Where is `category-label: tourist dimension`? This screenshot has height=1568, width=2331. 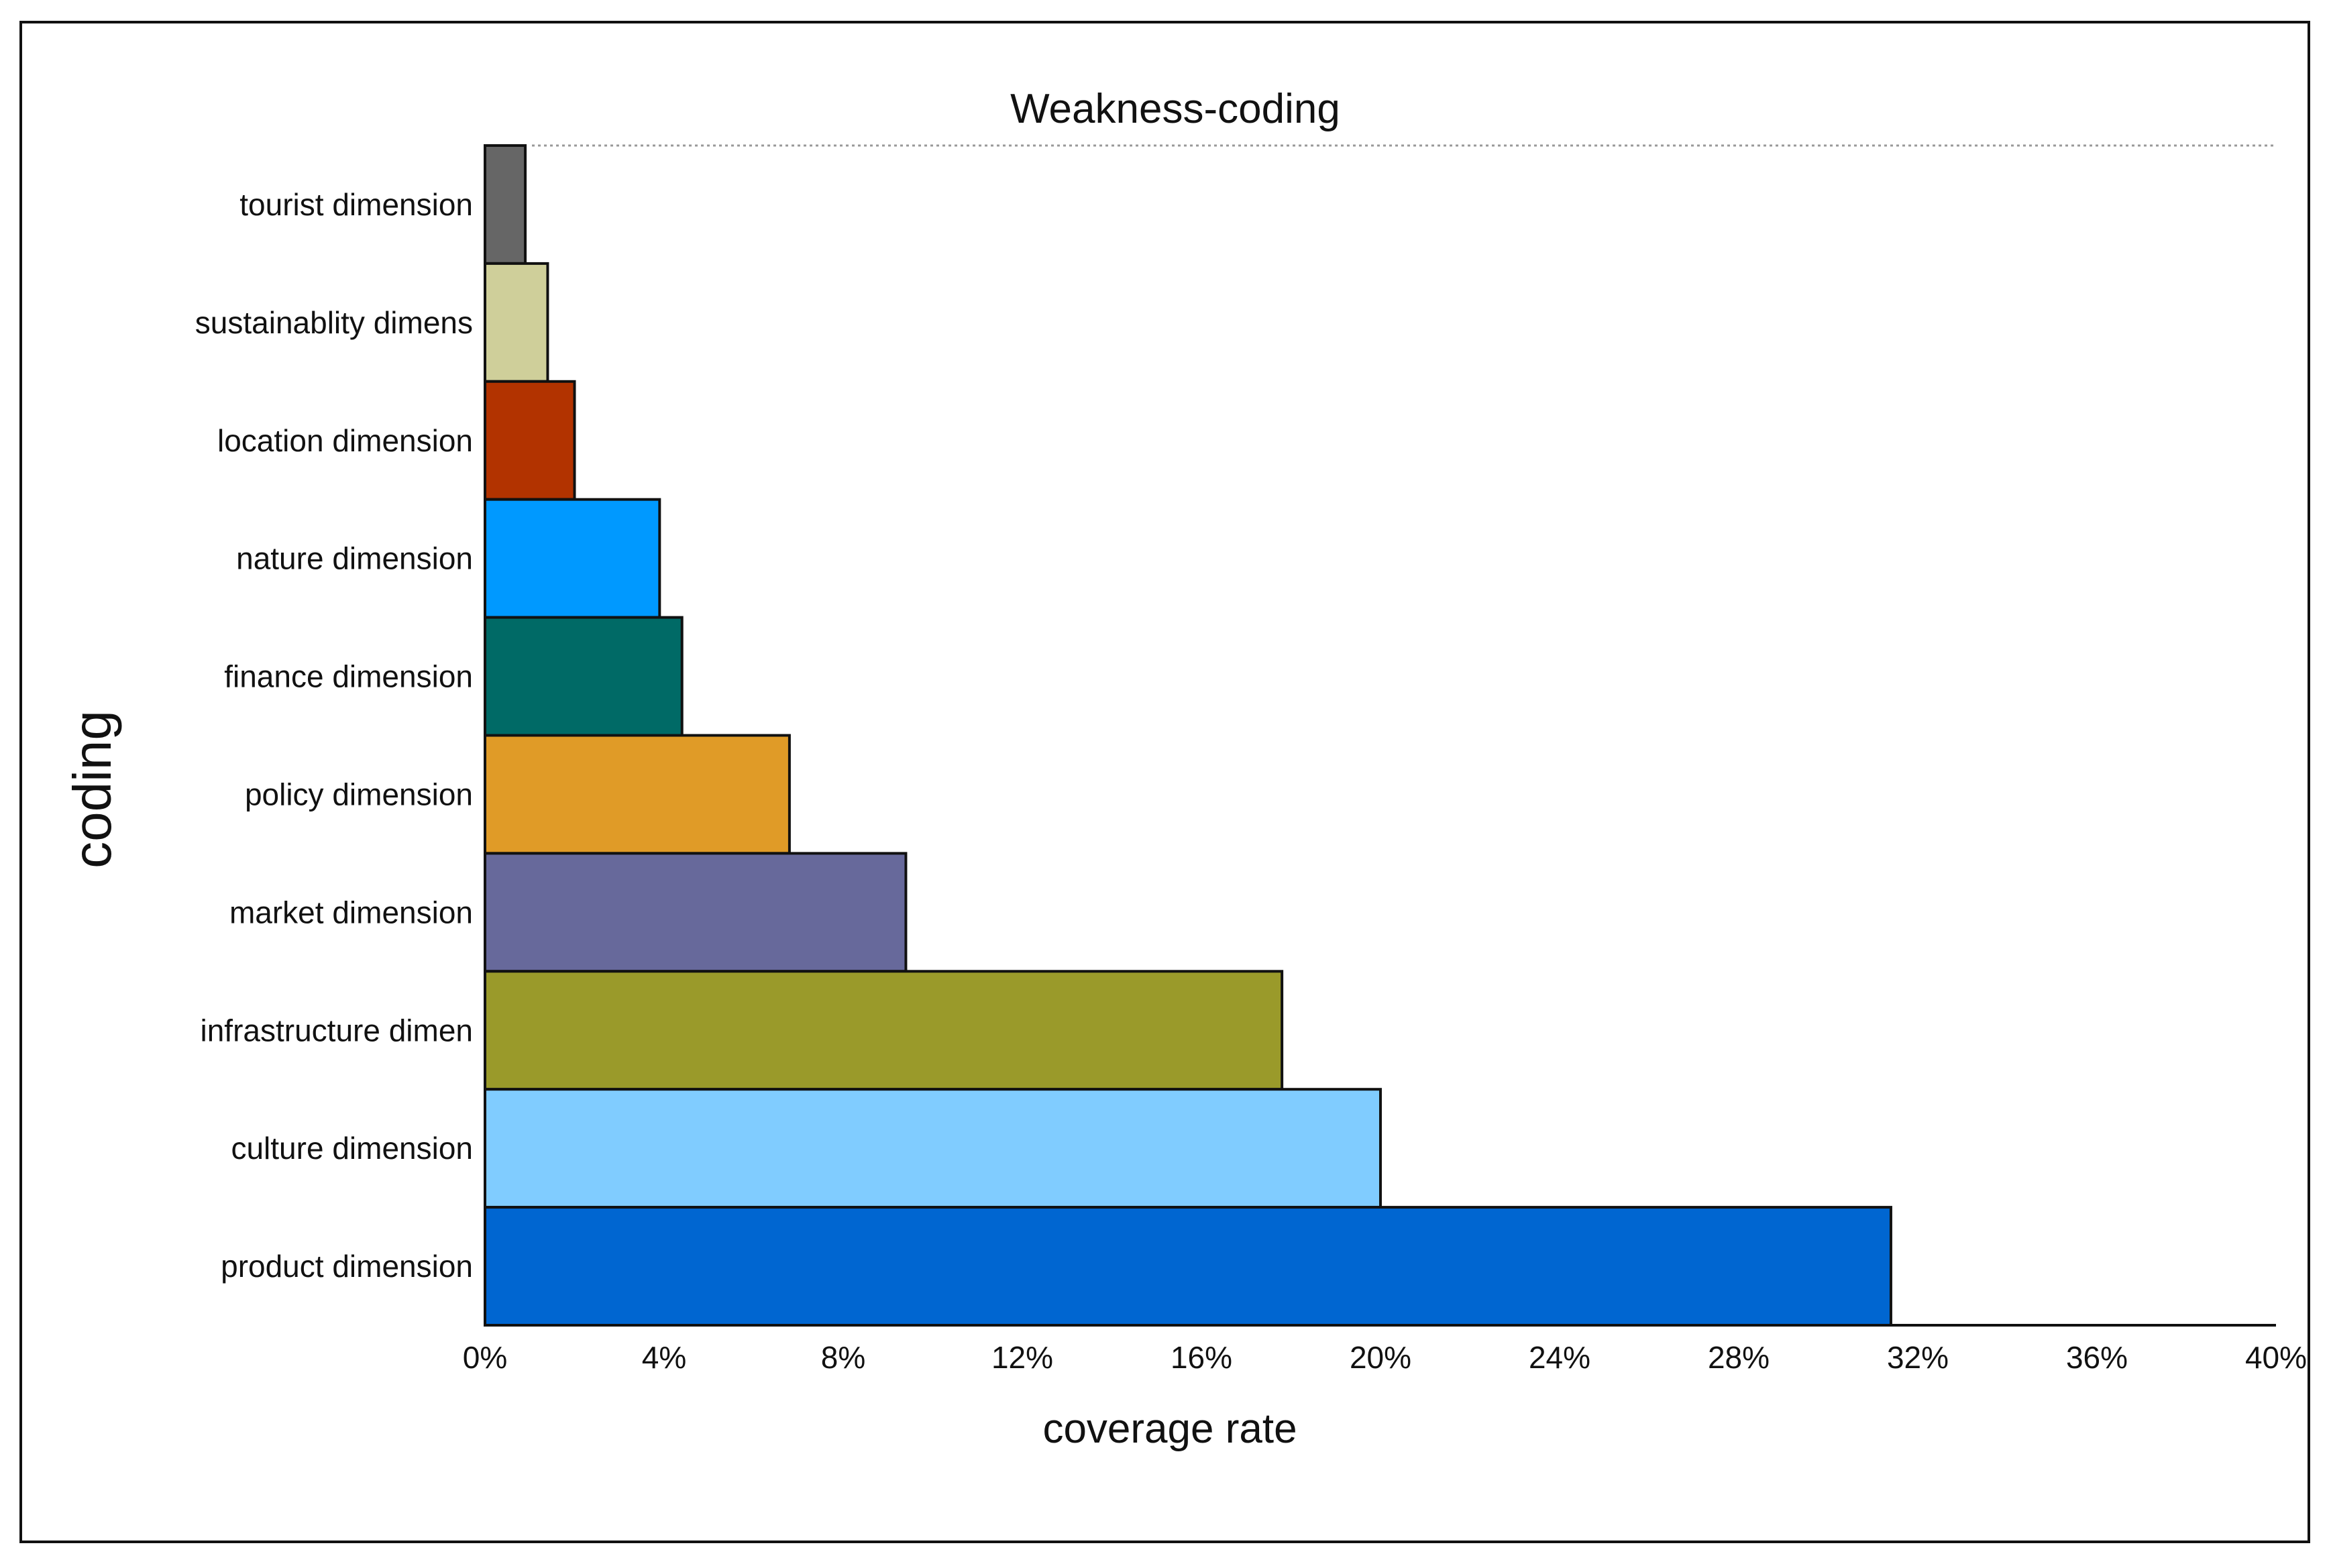
category-label: tourist dimension is located at coordinates (356, 204).